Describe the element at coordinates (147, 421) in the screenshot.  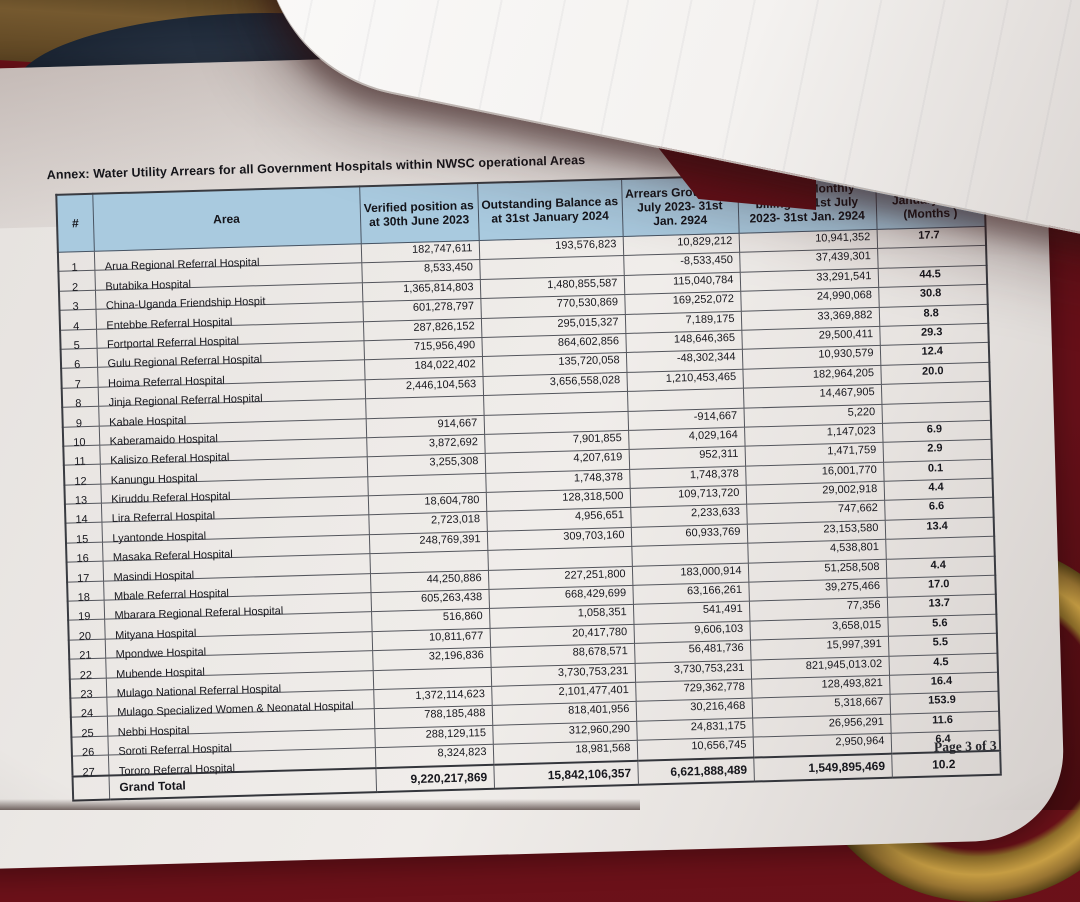
I see `area-cell-text: Kabale Hospital` at that location.